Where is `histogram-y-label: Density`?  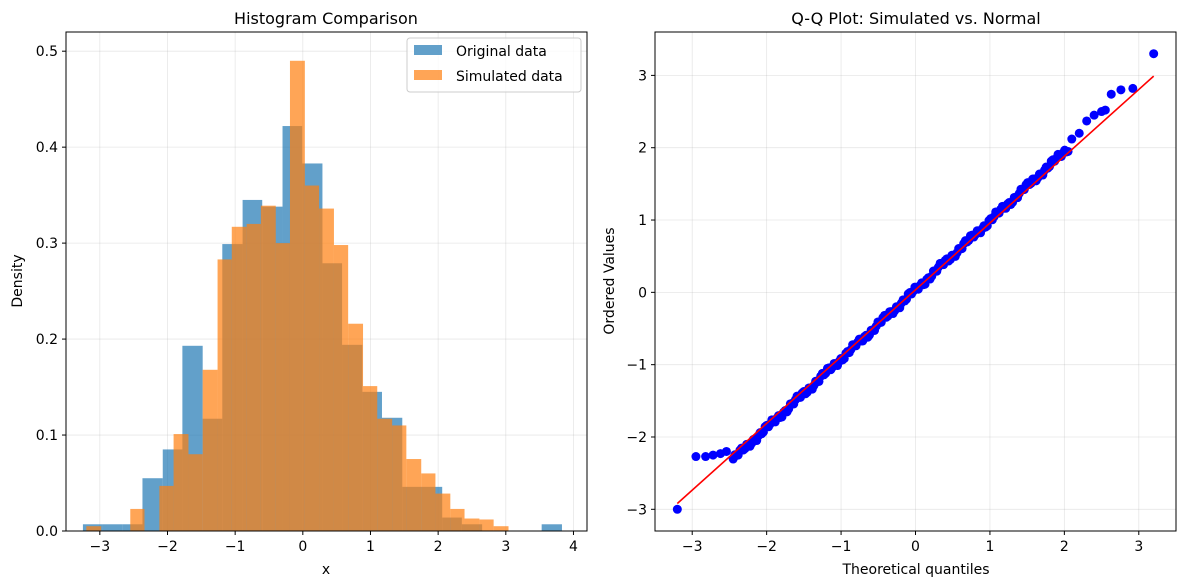 histogram-y-label: Density is located at coordinates (18, 280).